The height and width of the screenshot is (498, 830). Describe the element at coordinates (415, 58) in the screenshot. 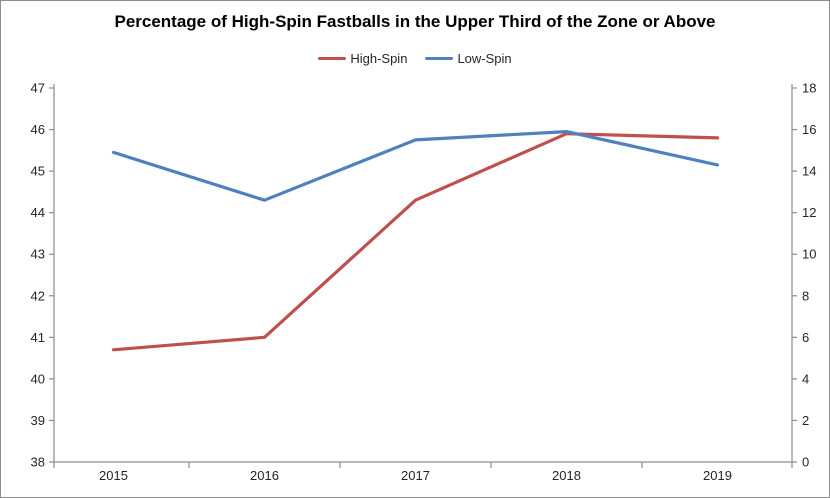

I see `chart-legend: High-Spin Low-Spin` at that location.